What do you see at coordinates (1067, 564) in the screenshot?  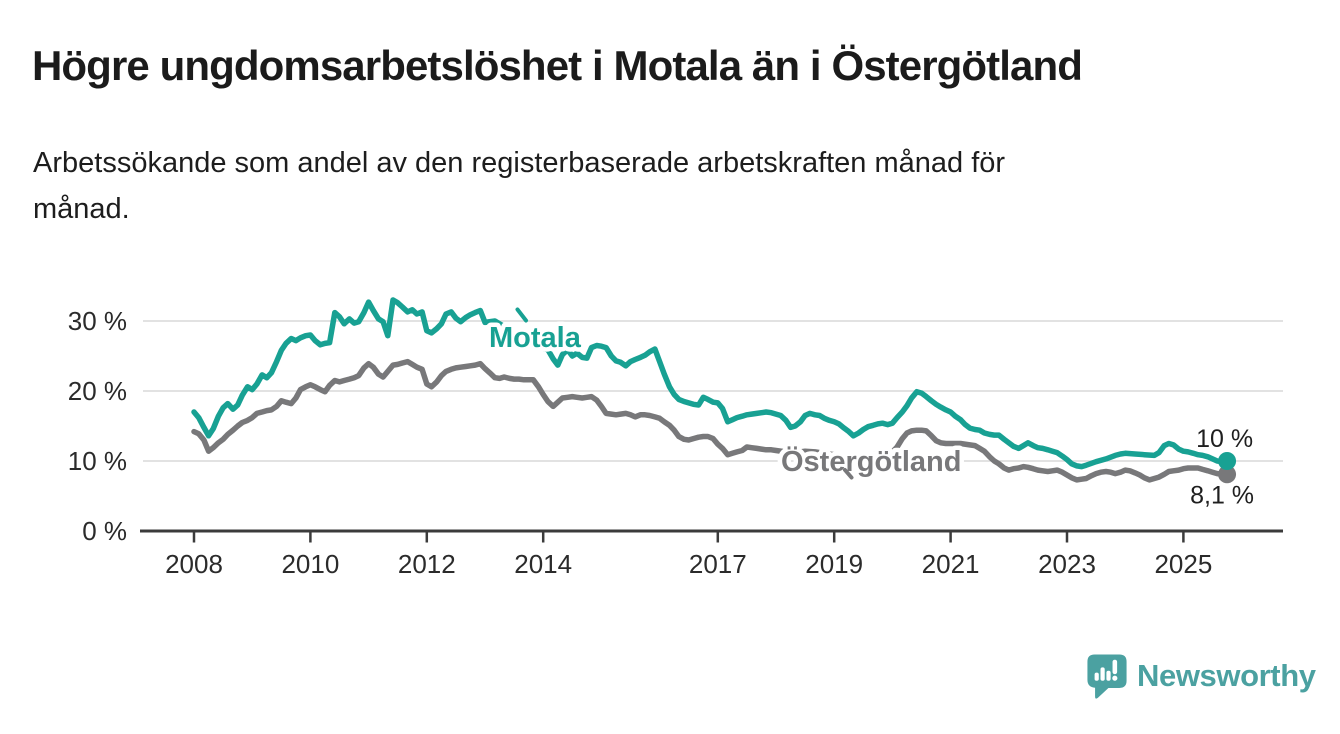 I see `x-tick-label: 2023` at bounding box center [1067, 564].